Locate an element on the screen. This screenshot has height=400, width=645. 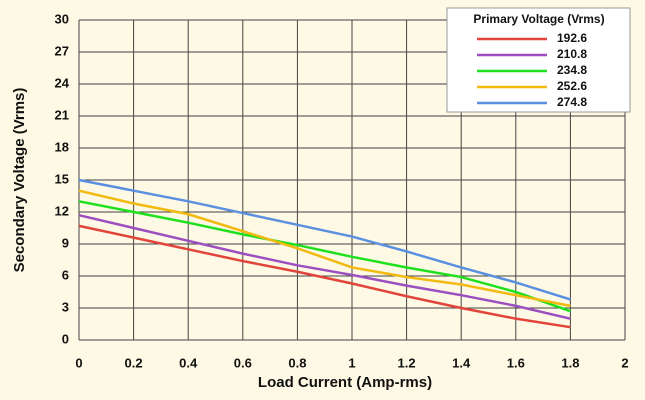
y-tick-label: 18 is located at coordinates (62, 146).